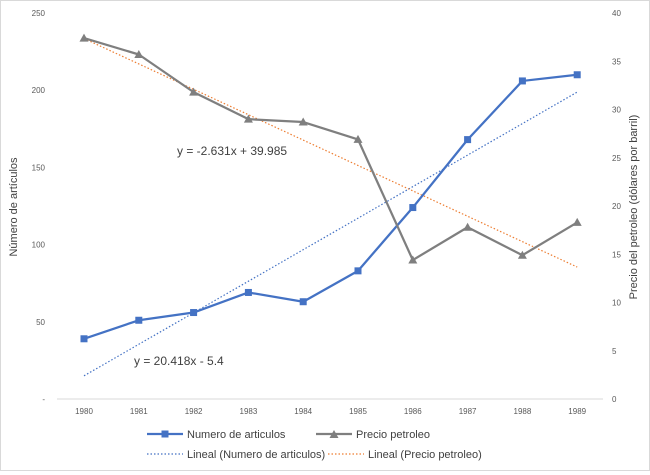 This screenshot has width=650, height=475. What do you see at coordinates (393, 435) in the screenshot?
I see `legend-label-precio: Precio petroleo` at bounding box center [393, 435].